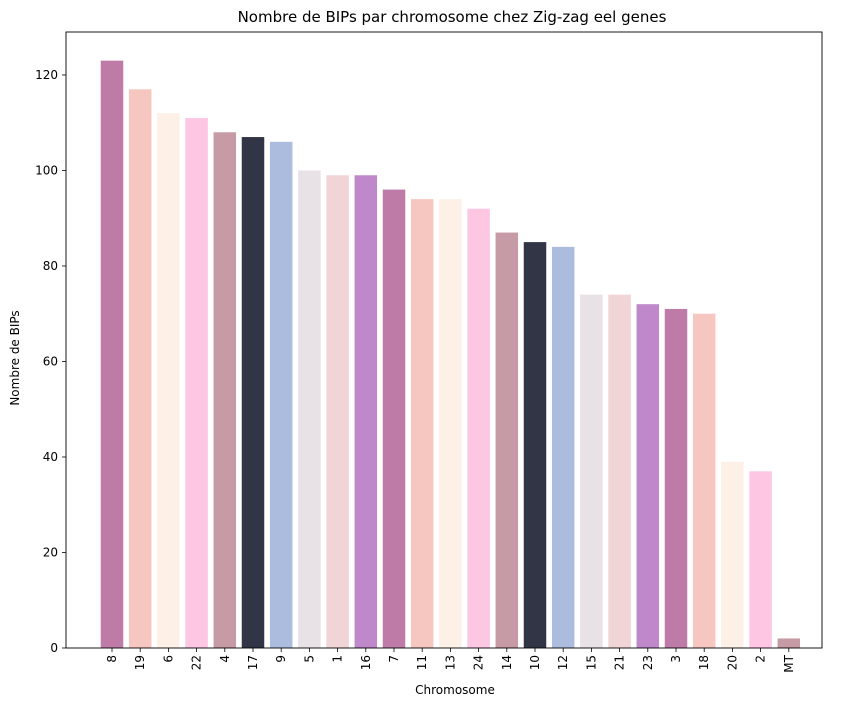 This screenshot has height=708, width=850. I want to click on x-tick-label: 8, so click(112, 659).